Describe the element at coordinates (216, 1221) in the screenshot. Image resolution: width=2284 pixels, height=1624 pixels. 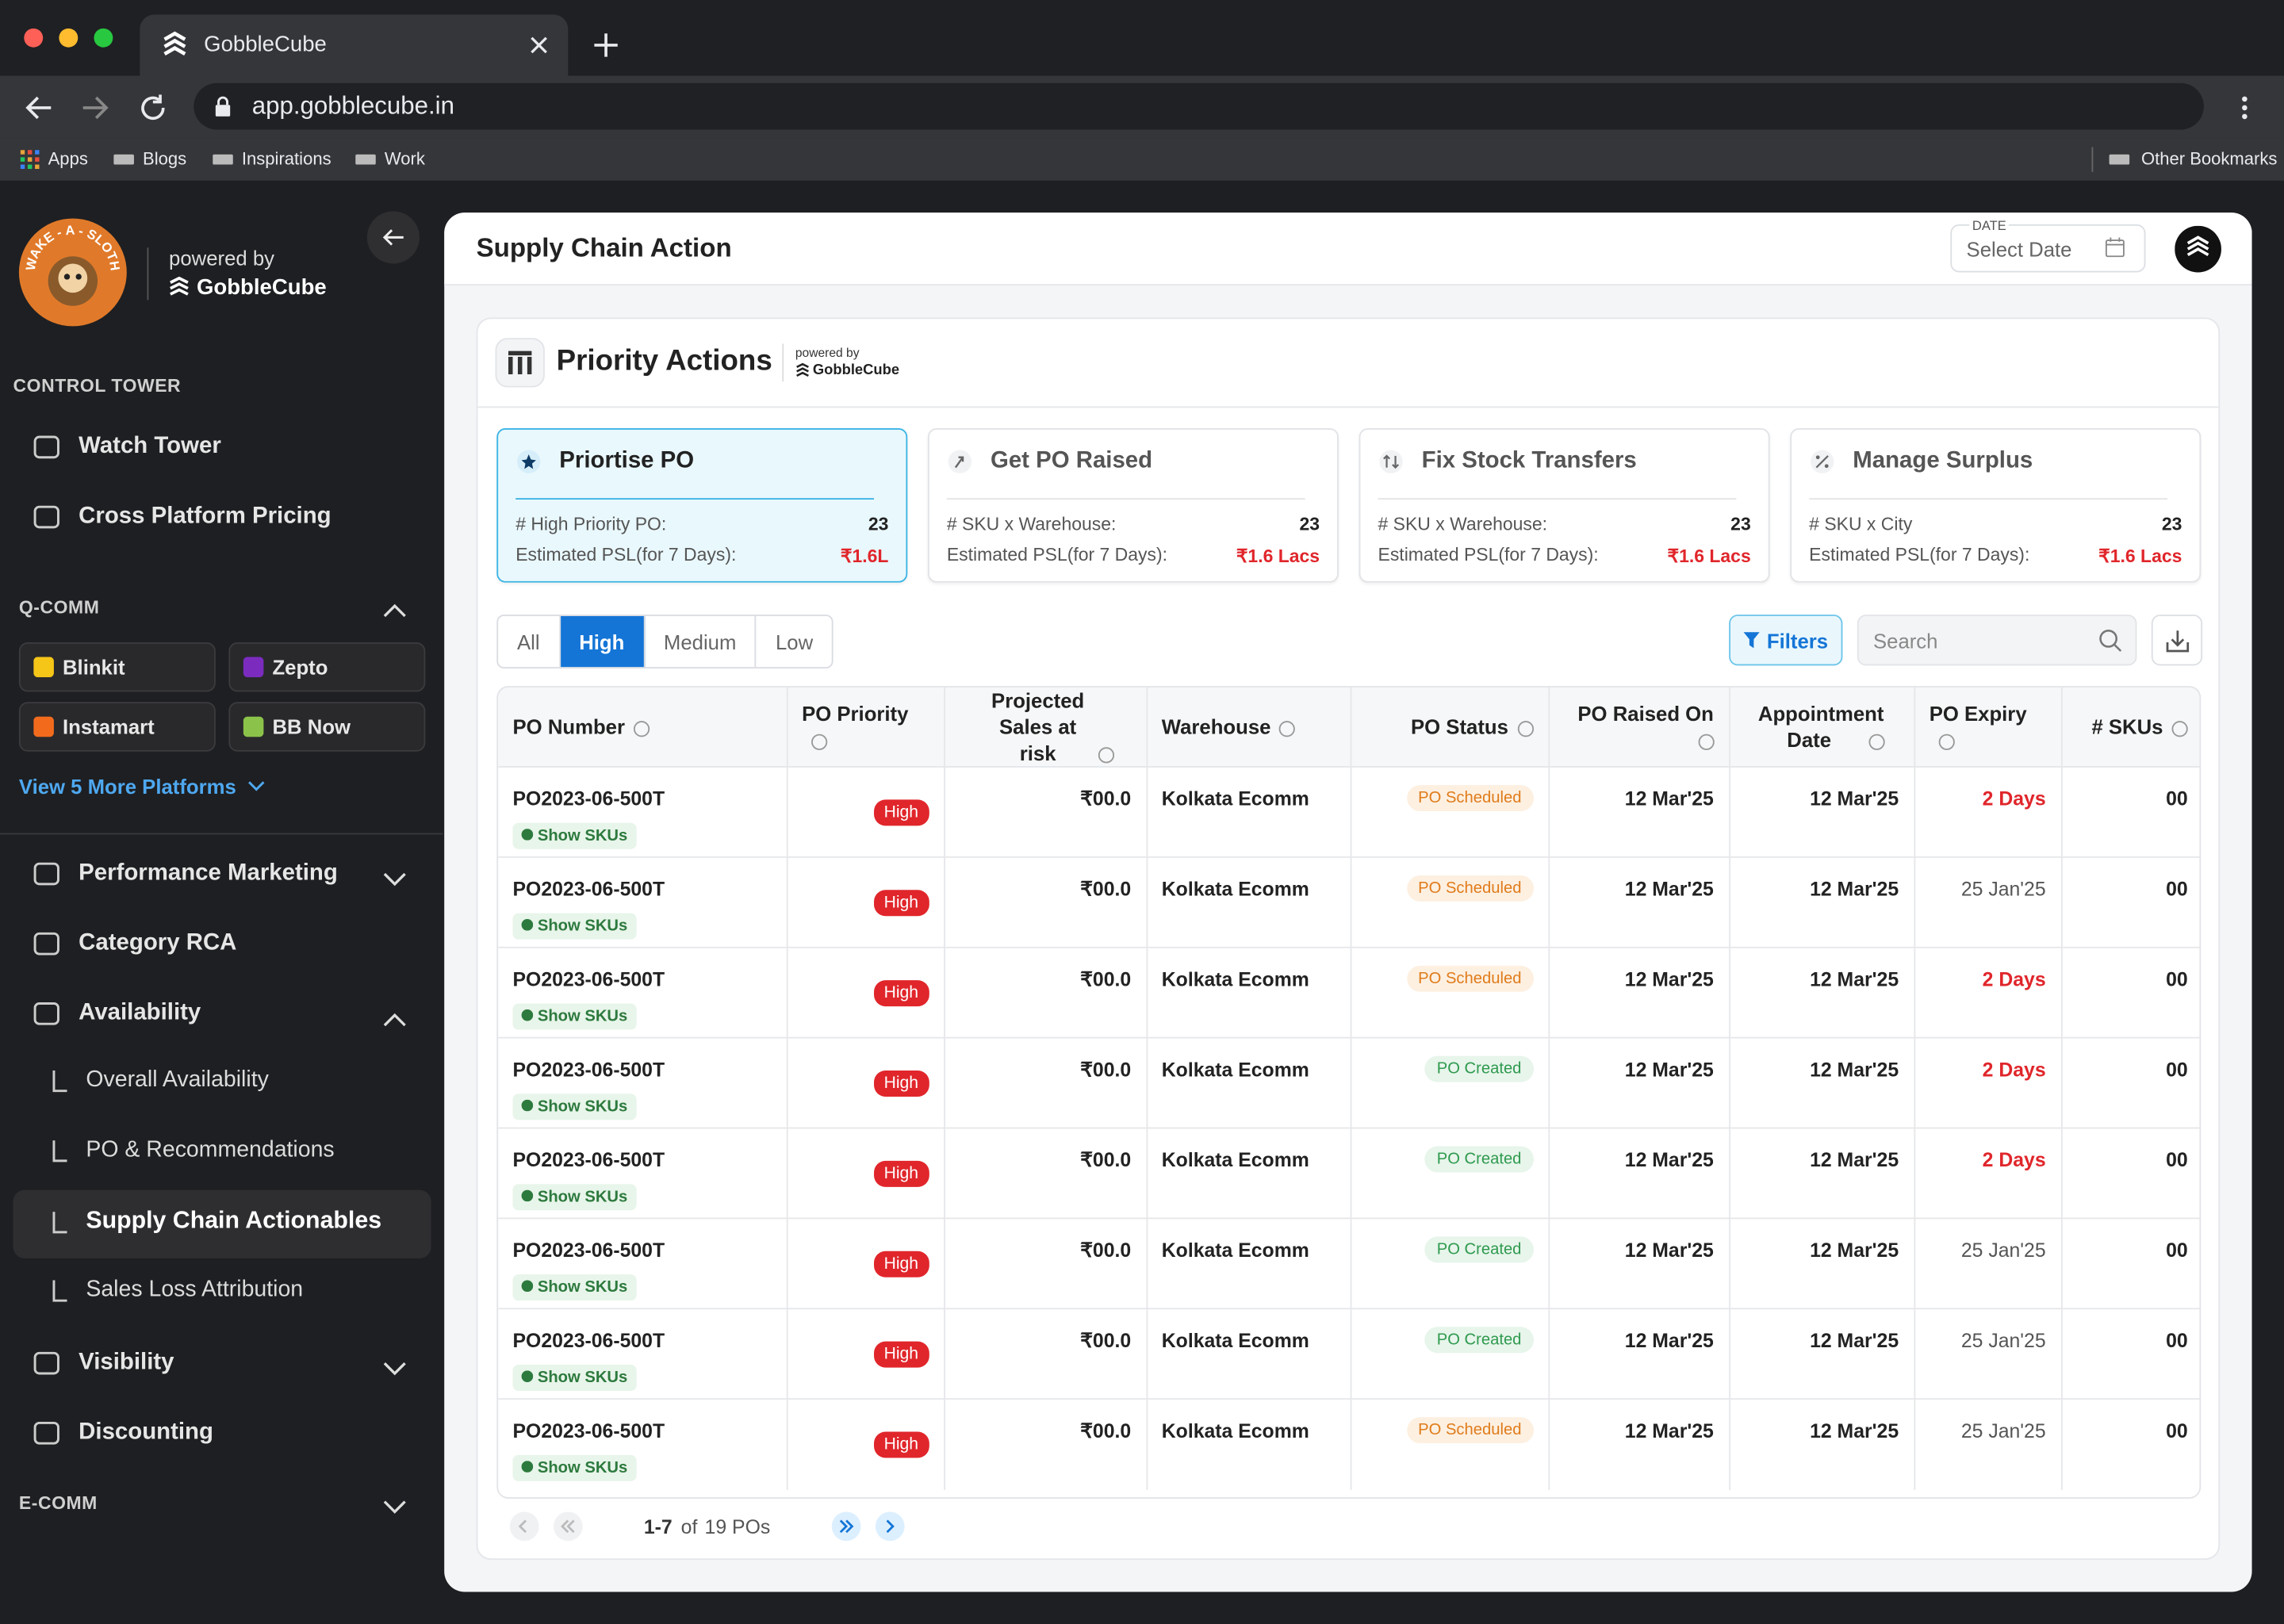
I see `sub-item: Supply Chain Actionables` at that location.